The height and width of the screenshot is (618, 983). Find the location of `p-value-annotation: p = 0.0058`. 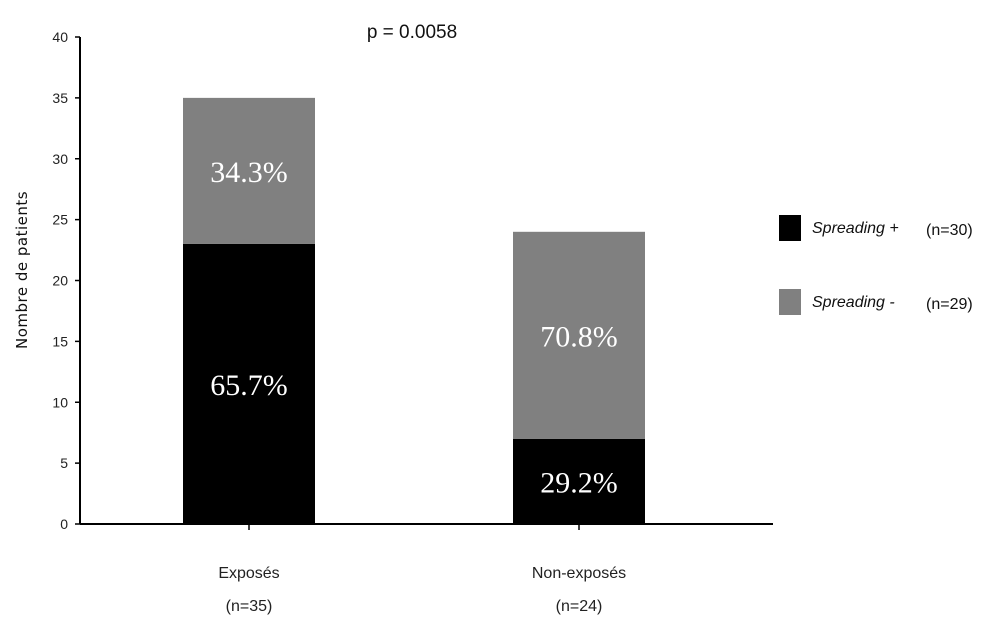

p-value-annotation: p = 0.0058 is located at coordinates (412, 32).